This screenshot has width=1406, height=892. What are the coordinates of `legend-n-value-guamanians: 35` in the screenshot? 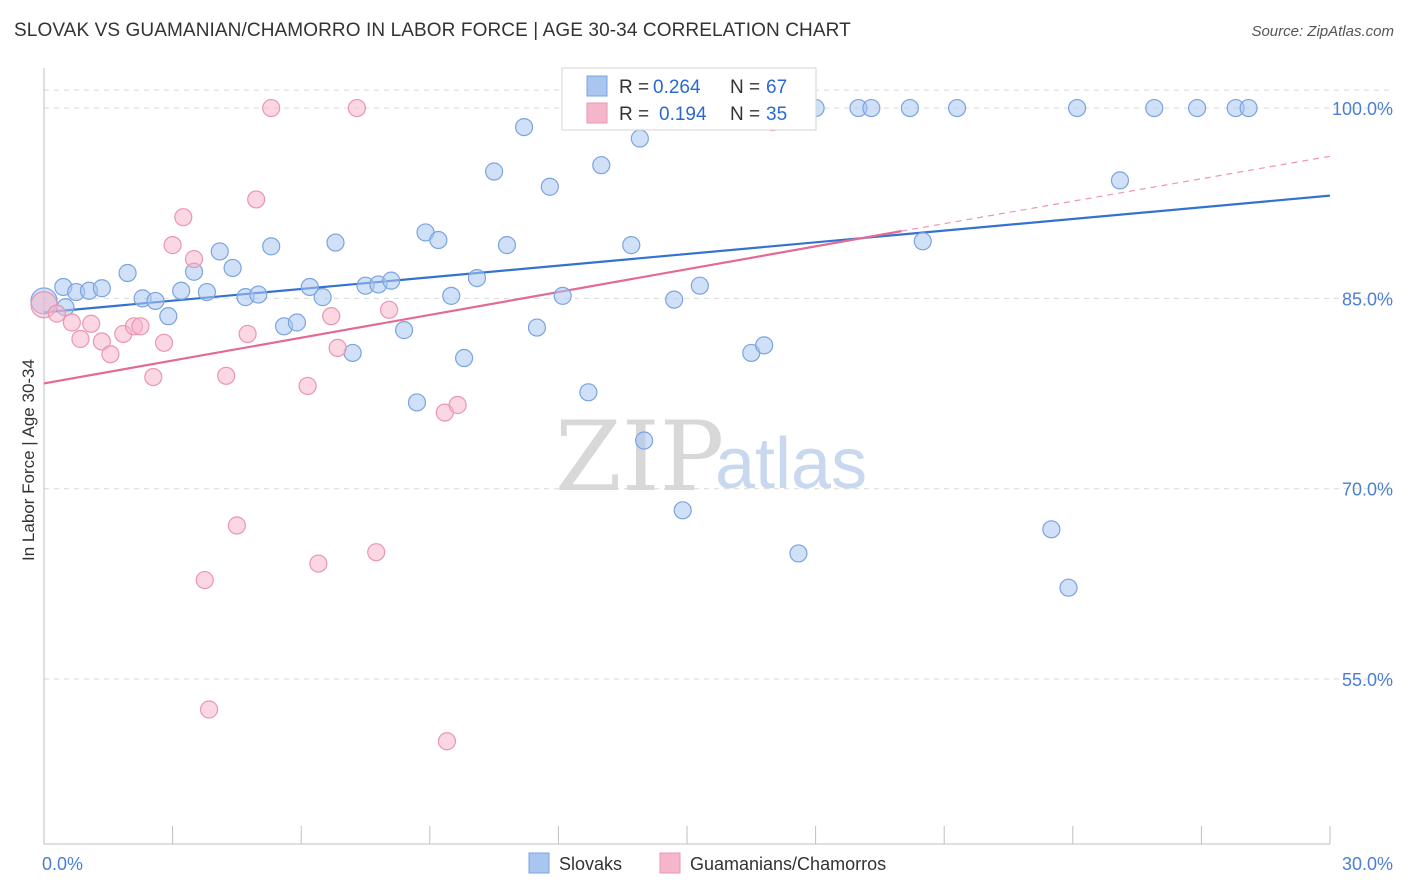 It's located at (776, 114).